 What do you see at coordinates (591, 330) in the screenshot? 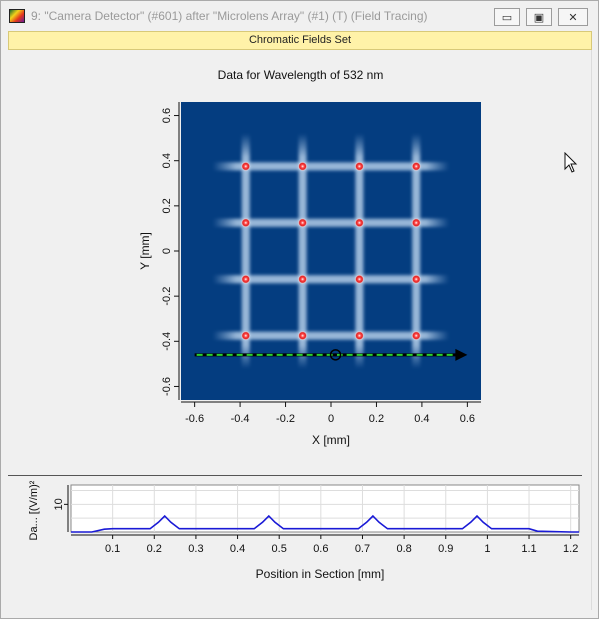
I see `panel-edge` at bounding box center [591, 330].